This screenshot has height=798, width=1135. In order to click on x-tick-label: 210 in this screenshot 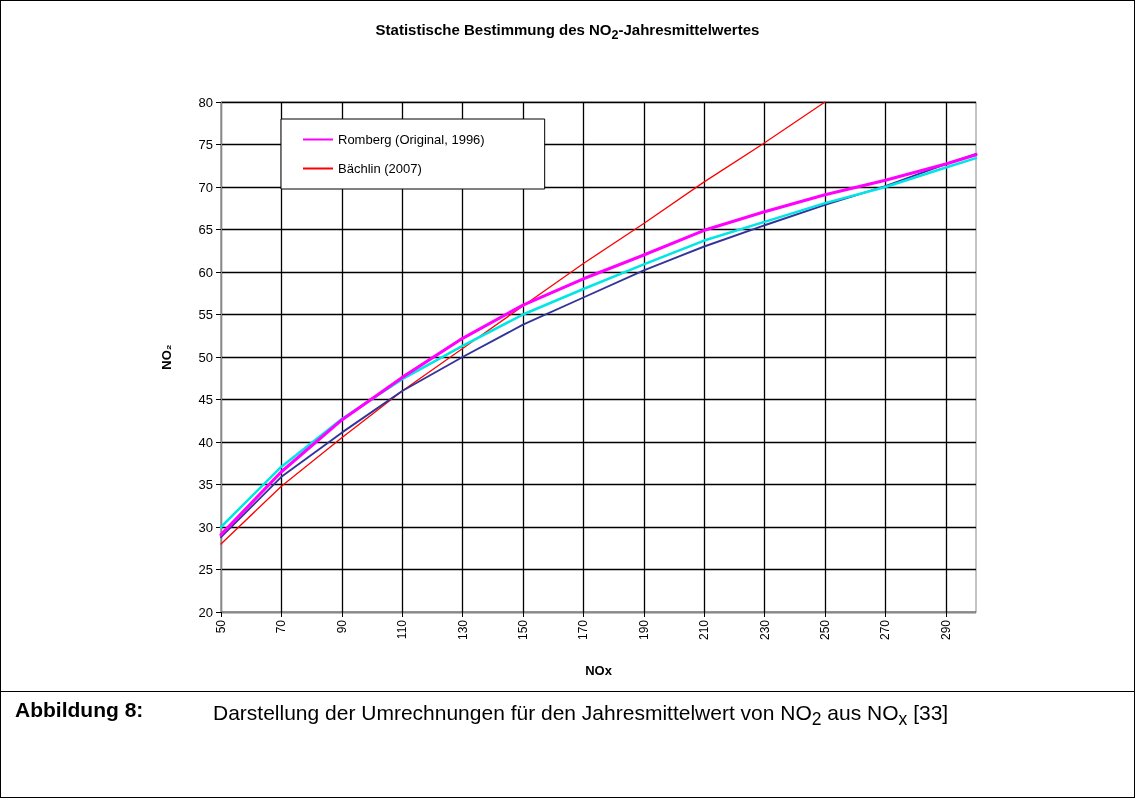, I will do `click(704, 630)`.